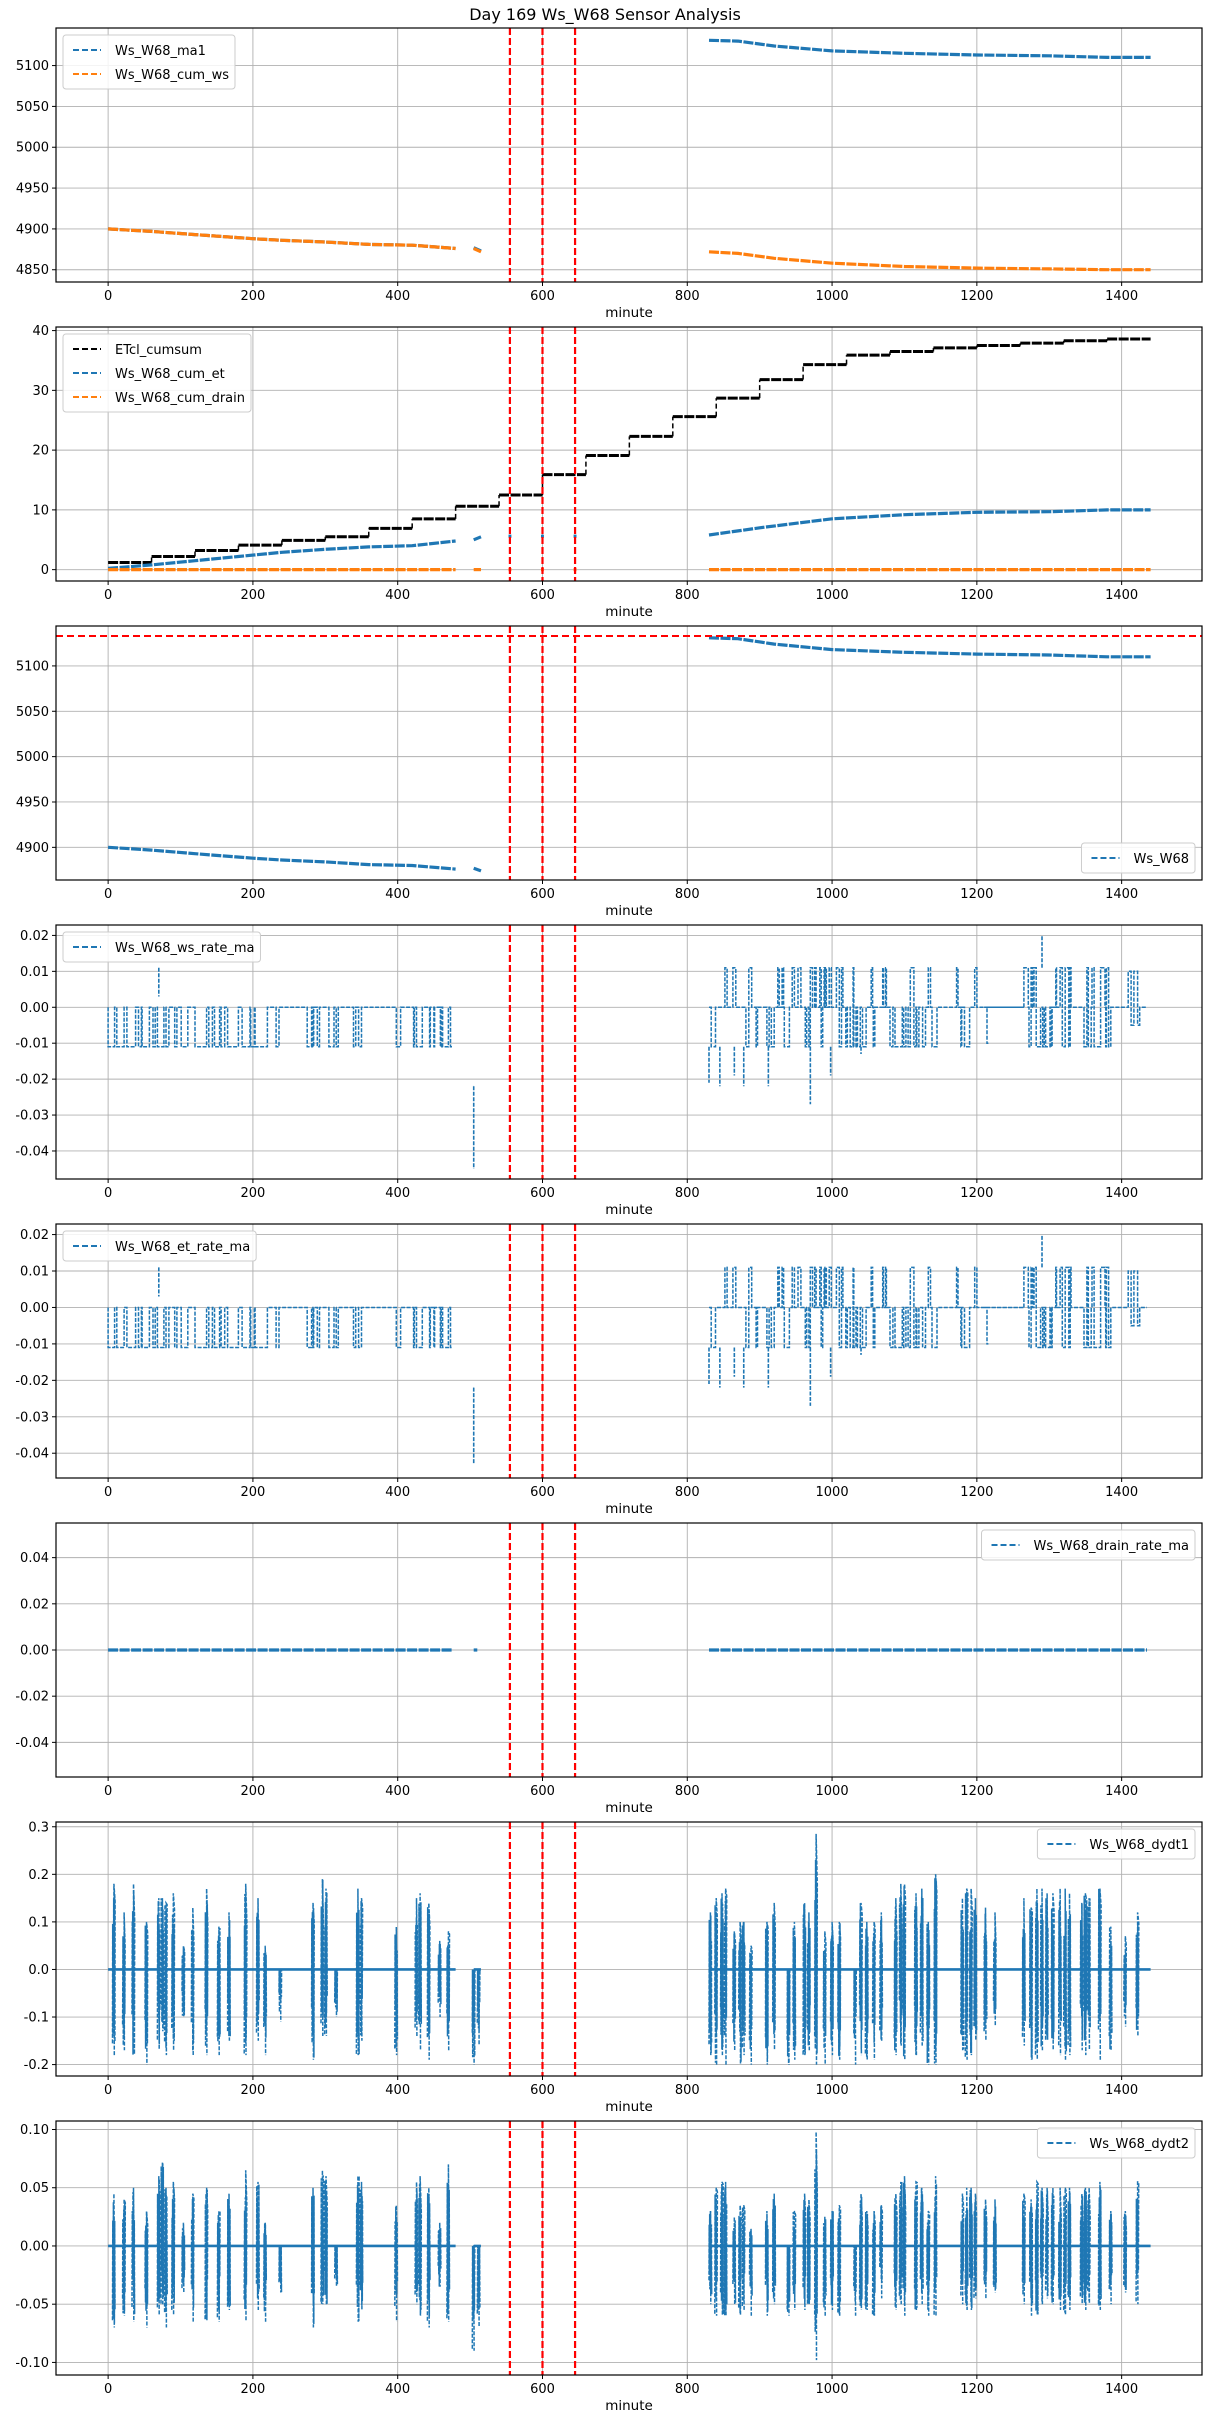 The width and height of the screenshot is (1211, 2411). Describe the element at coordinates (1111, 1546) in the screenshot. I see `legend-label: Ws_W68_drain_rate_ma` at that location.